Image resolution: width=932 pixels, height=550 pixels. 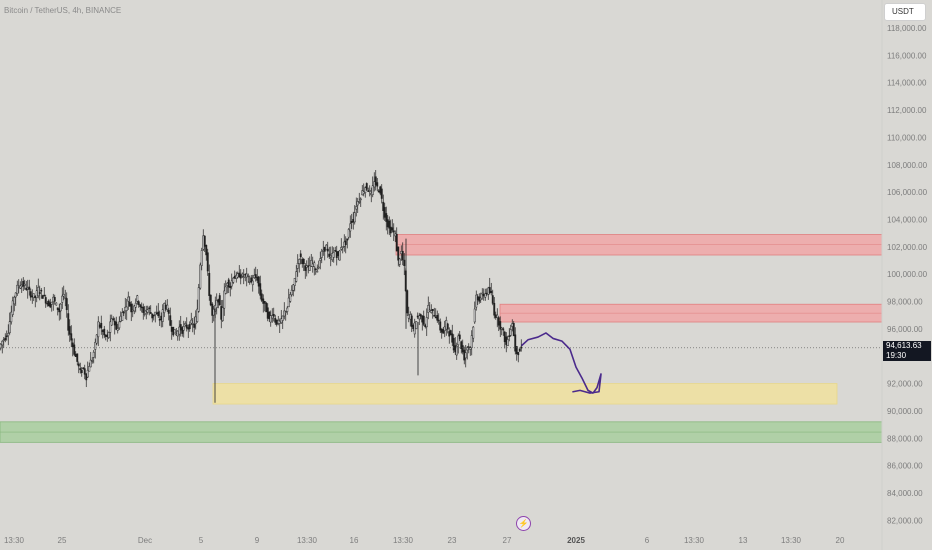 I want to click on y-tick-label: 110,000.00, so click(x=907, y=137).